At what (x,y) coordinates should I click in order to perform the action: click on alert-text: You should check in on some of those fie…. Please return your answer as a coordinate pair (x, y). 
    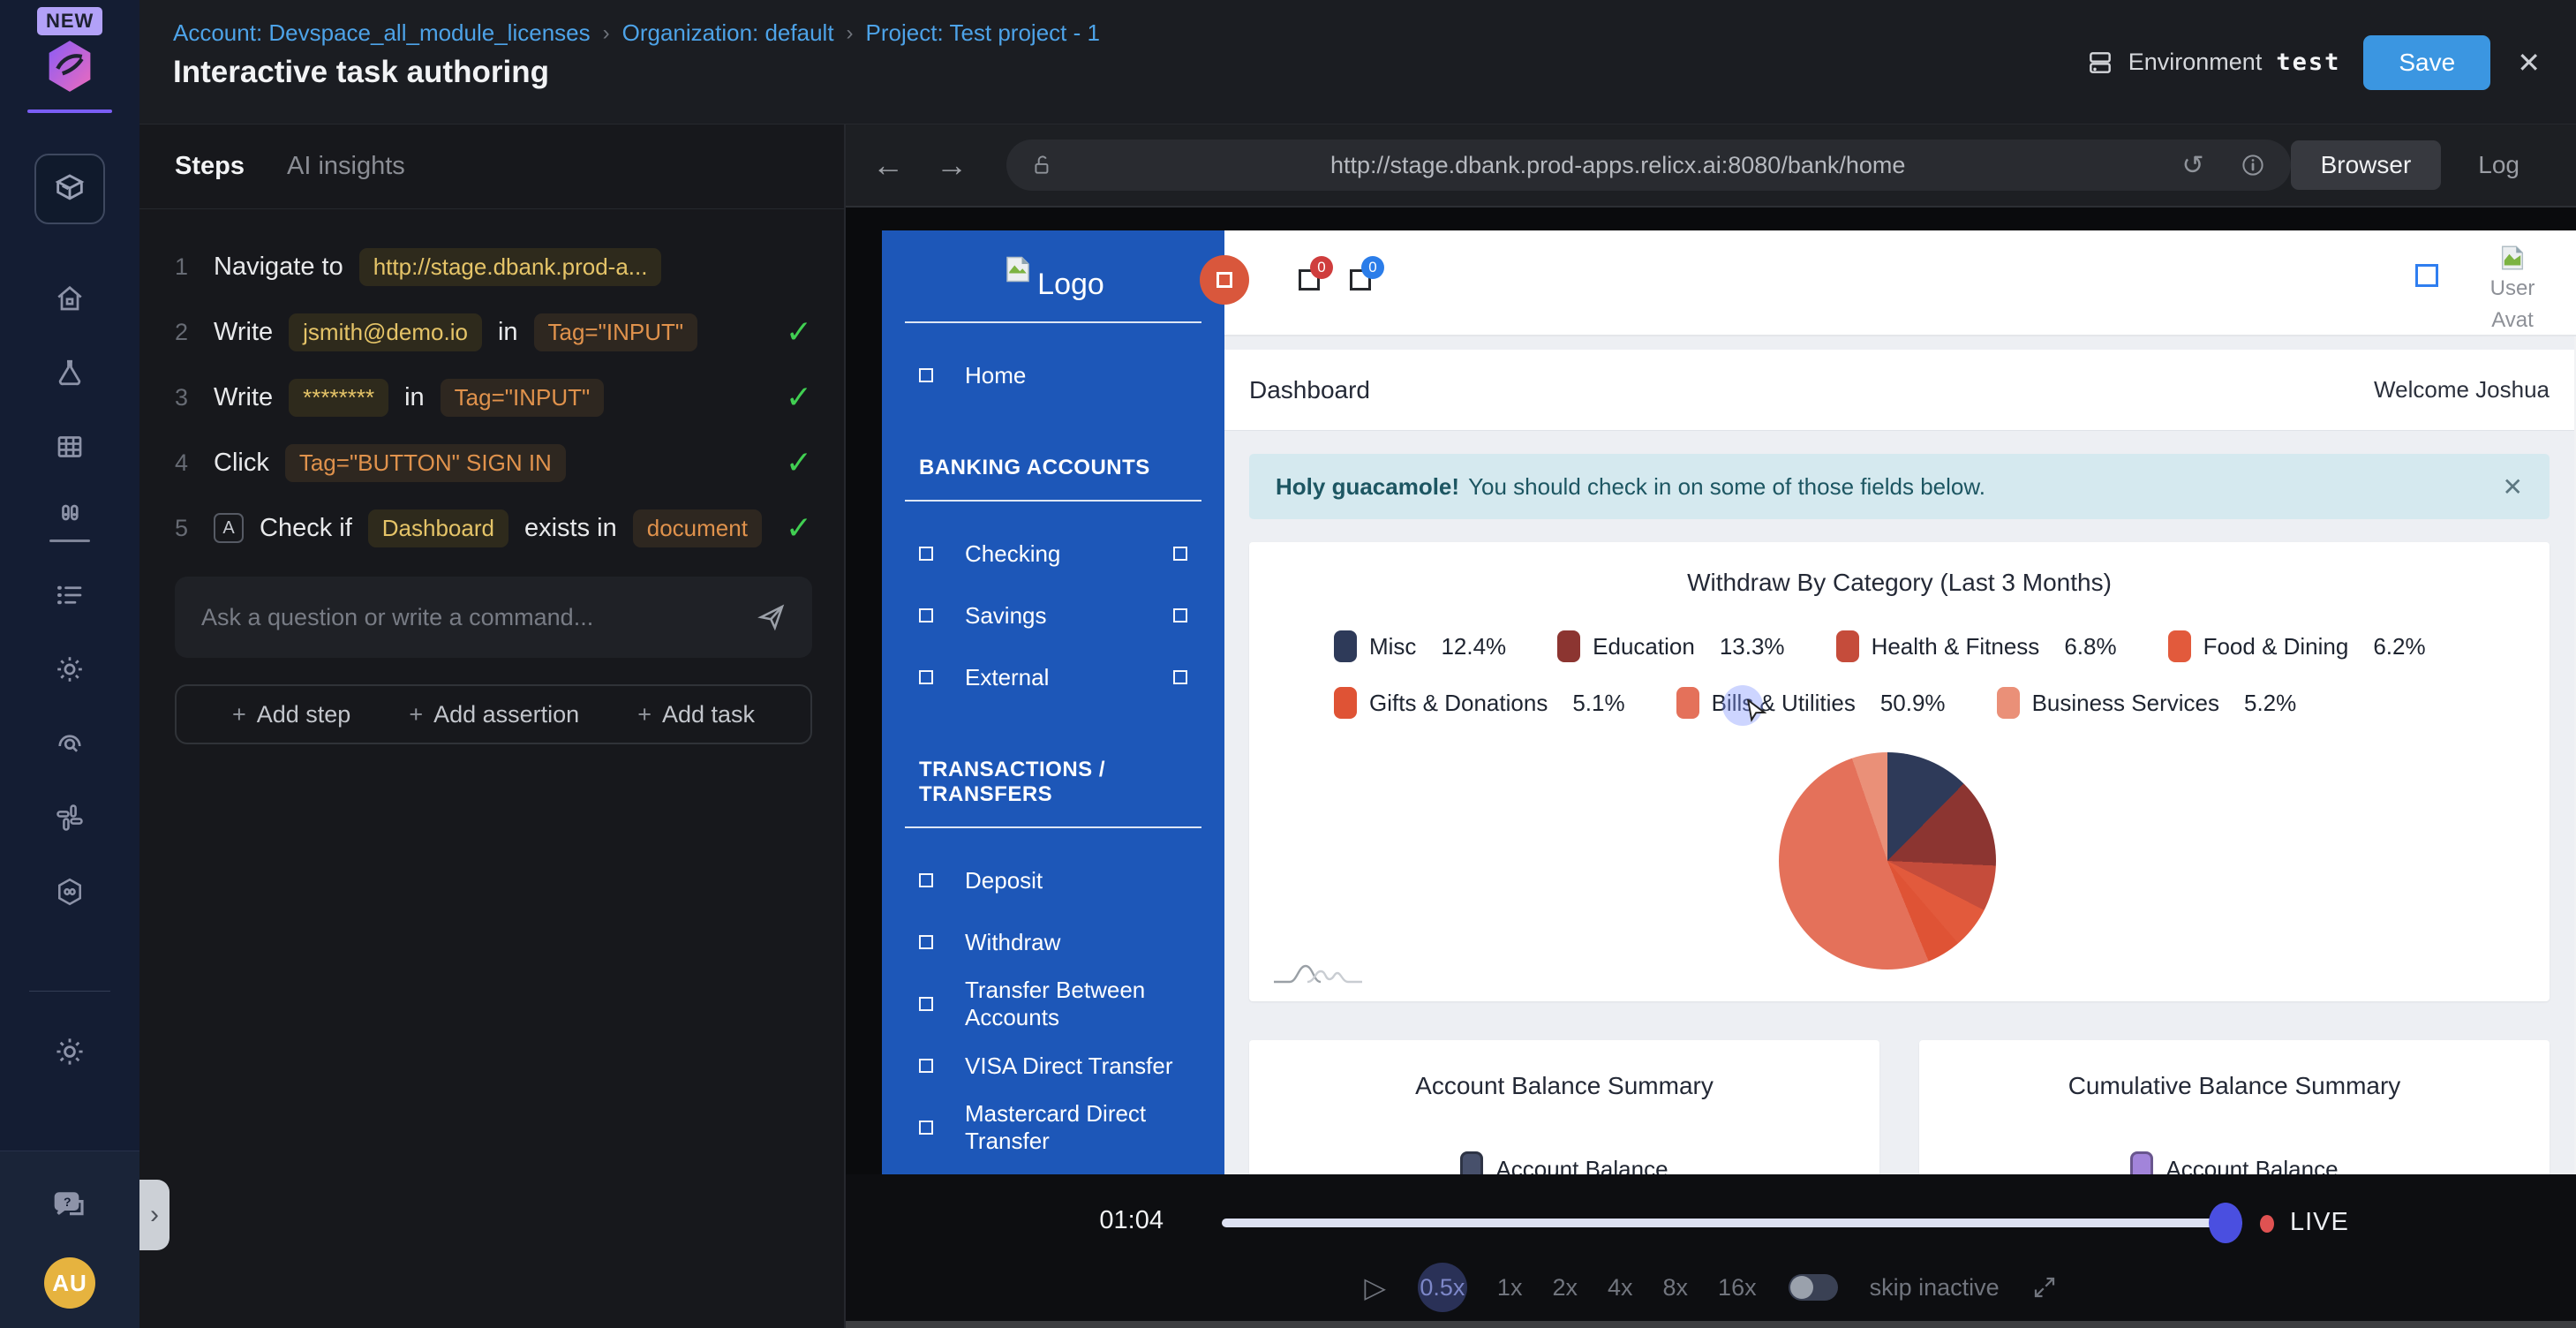
    Looking at the image, I should click on (1727, 486).